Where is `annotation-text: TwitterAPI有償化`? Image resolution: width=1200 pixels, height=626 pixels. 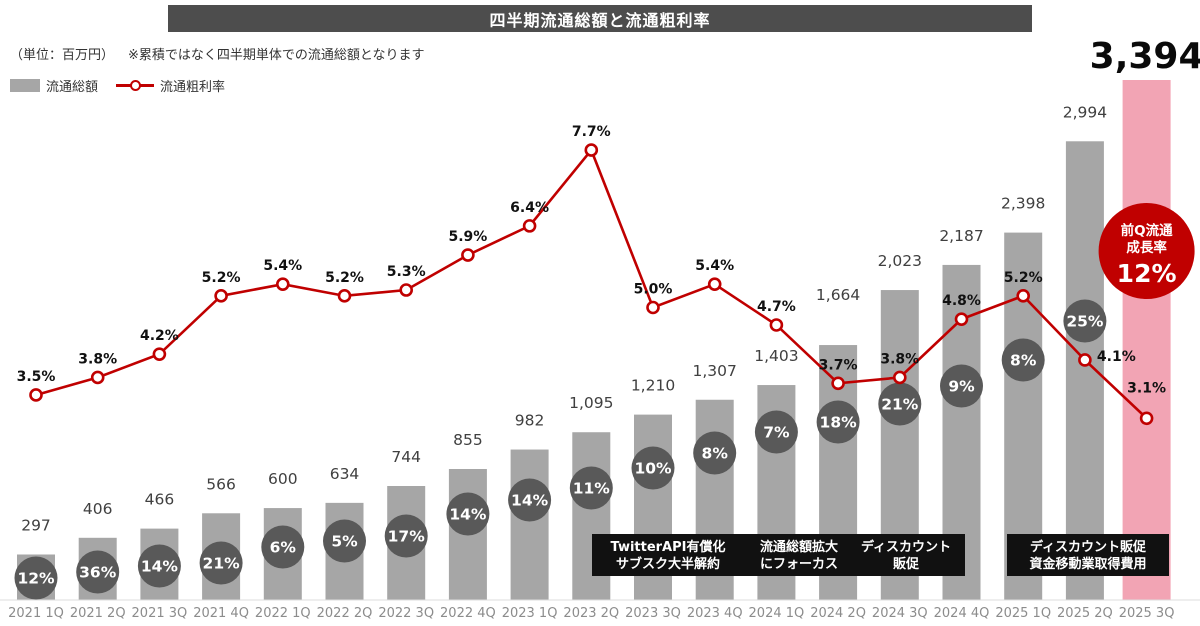
annotation-text: TwitterAPI有償化 is located at coordinates (668, 547).